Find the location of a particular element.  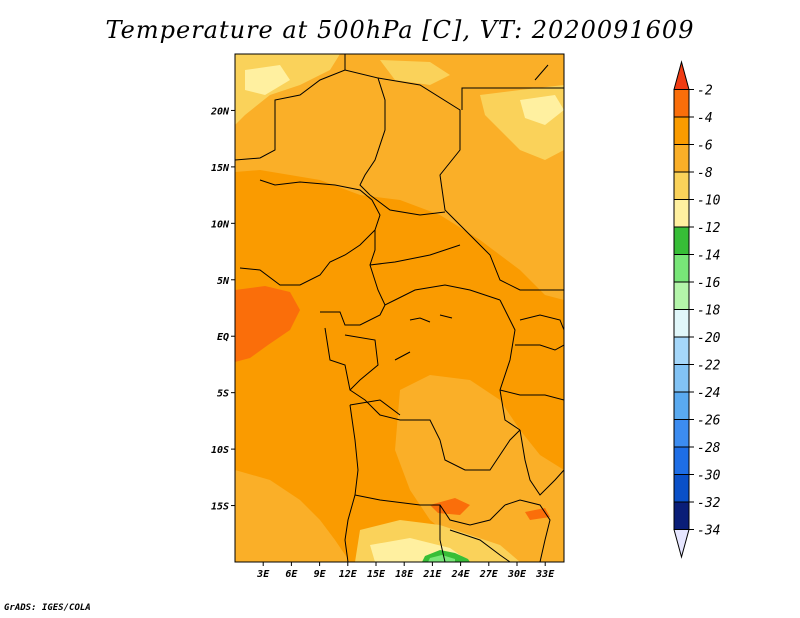

colorbar-label: -2 is located at coordinates (705, 91).